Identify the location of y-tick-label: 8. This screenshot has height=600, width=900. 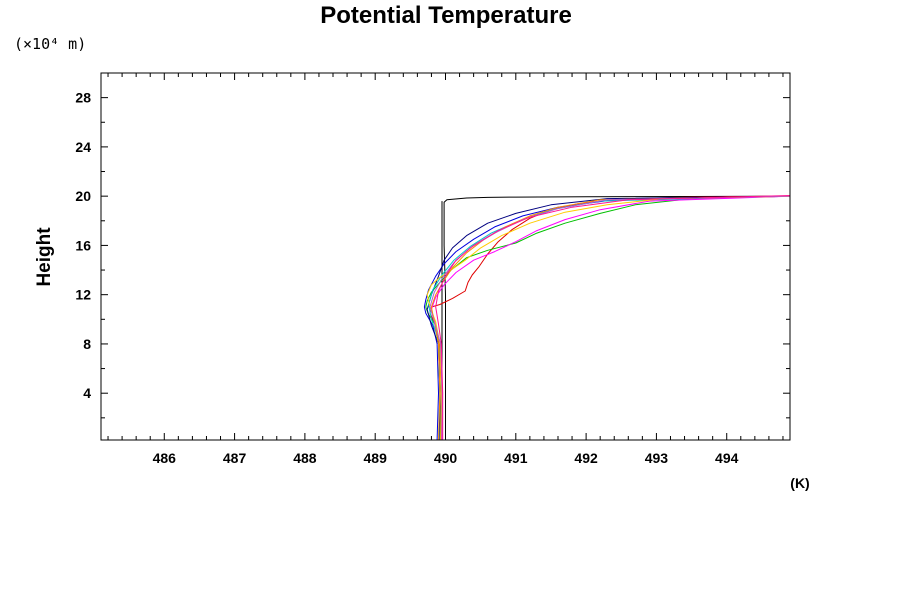
(87, 344).